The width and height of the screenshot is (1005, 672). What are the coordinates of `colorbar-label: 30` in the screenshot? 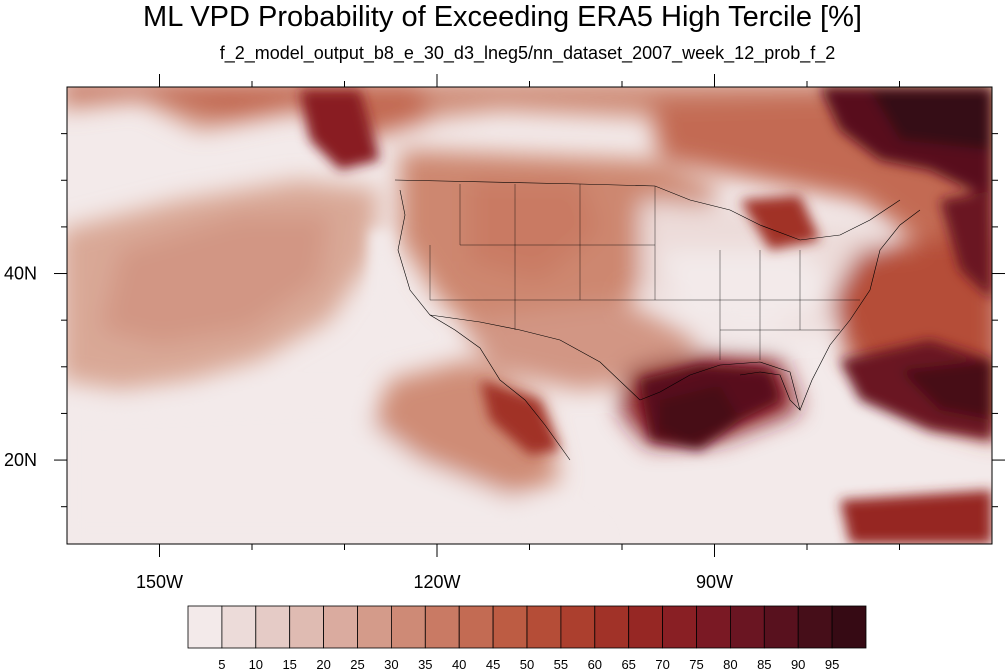 It's located at (391, 664).